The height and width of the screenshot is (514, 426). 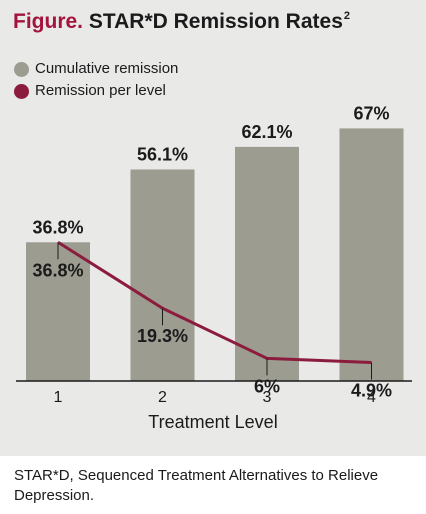 What do you see at coordinates (267, 386) in the screenshot?
I see `line-label-per-level-3: 6%` at bounding box center [267, 386].